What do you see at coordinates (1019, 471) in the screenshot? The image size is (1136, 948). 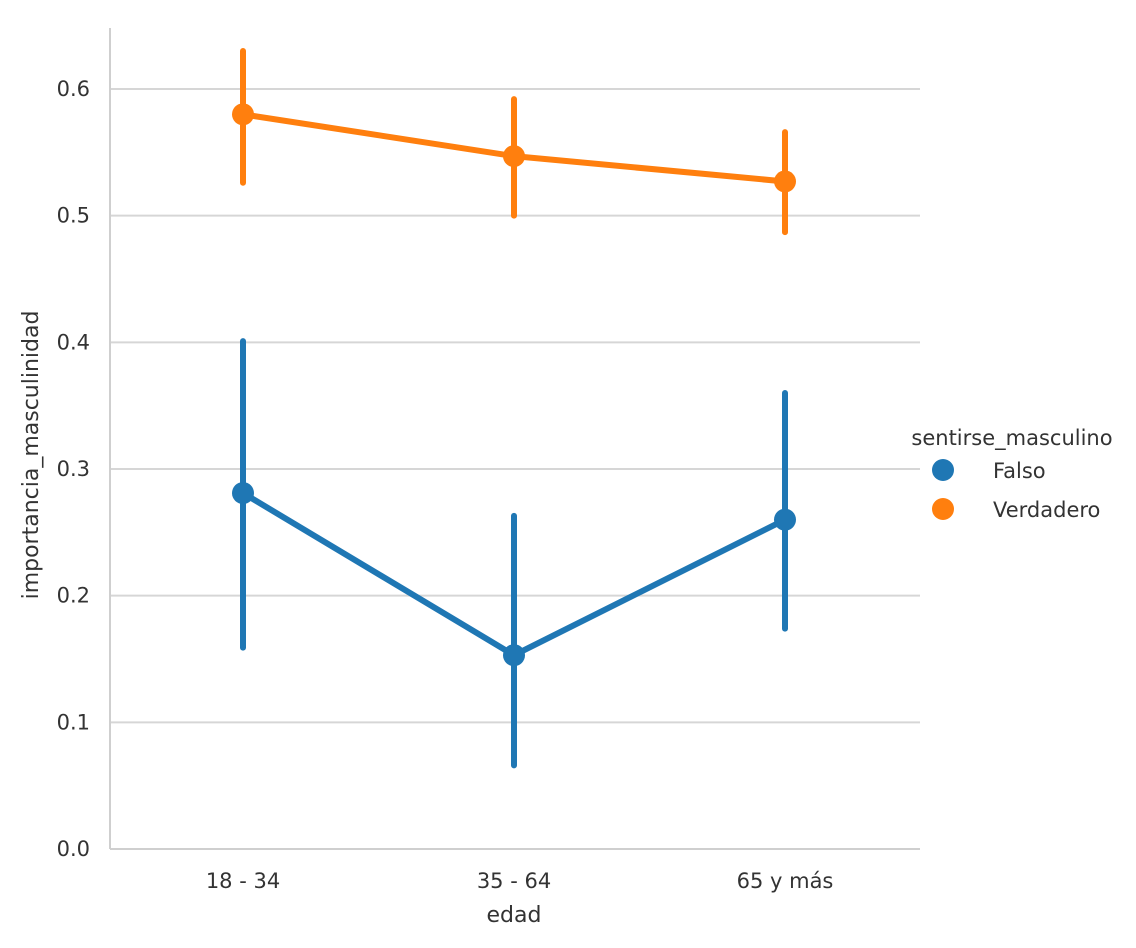 I see `legend-label-falso: Falso` at bounding box center [1019, 471].